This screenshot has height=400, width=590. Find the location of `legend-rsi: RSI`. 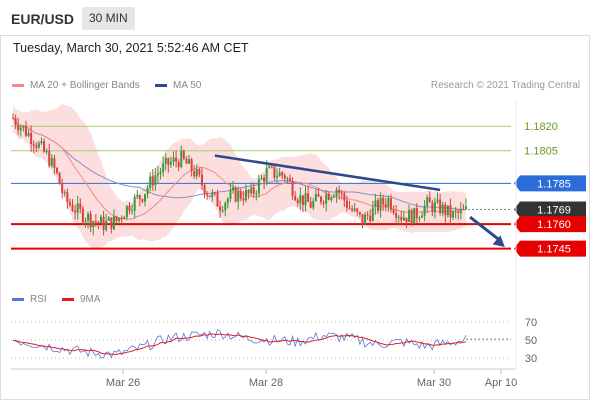

legend-rsi: RSI is located at coordinates (29, 299).